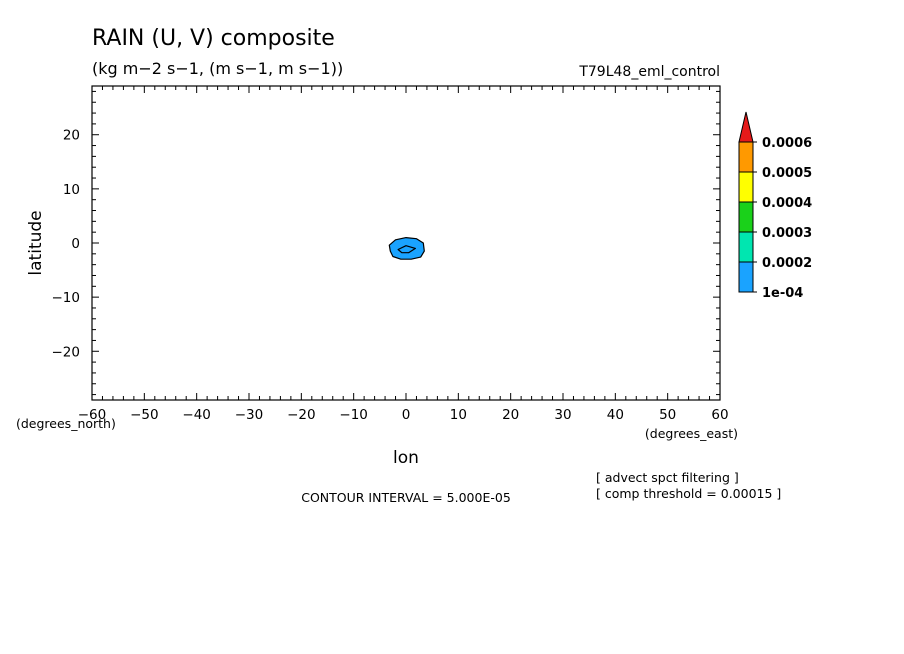 This screenshot has height=654, width=904. I want to click on colorbar-label: 0.0004, so click(787, 203).